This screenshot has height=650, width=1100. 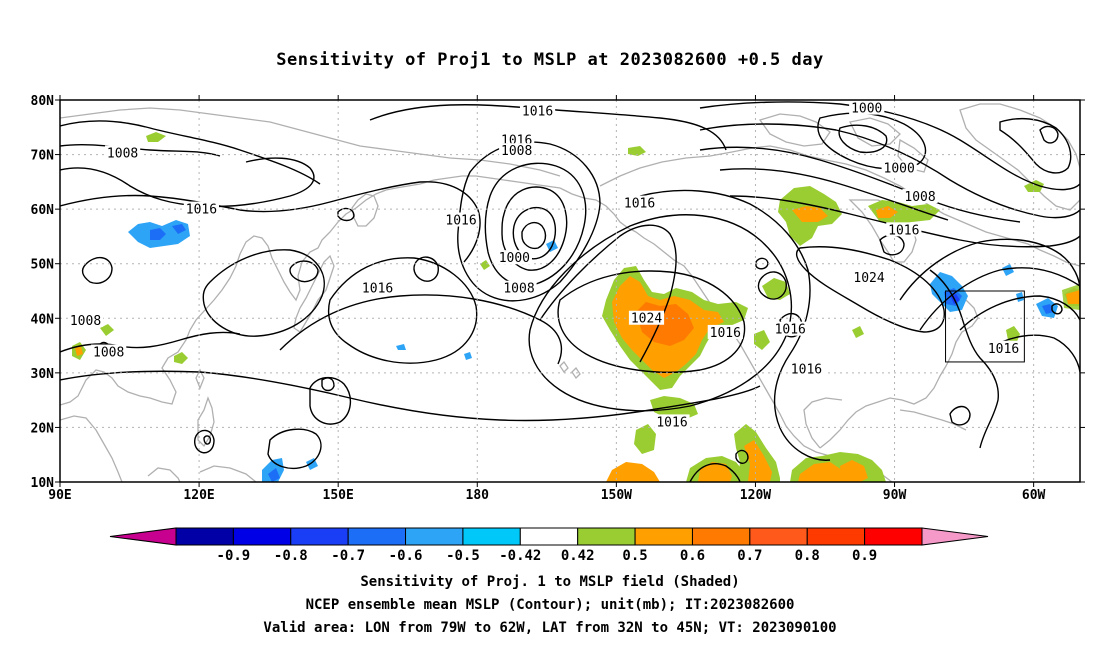 What do you see at coordinates (304, 271) in the screenshot?
I see `contour-small-japan` at bounding box center [304, 271].